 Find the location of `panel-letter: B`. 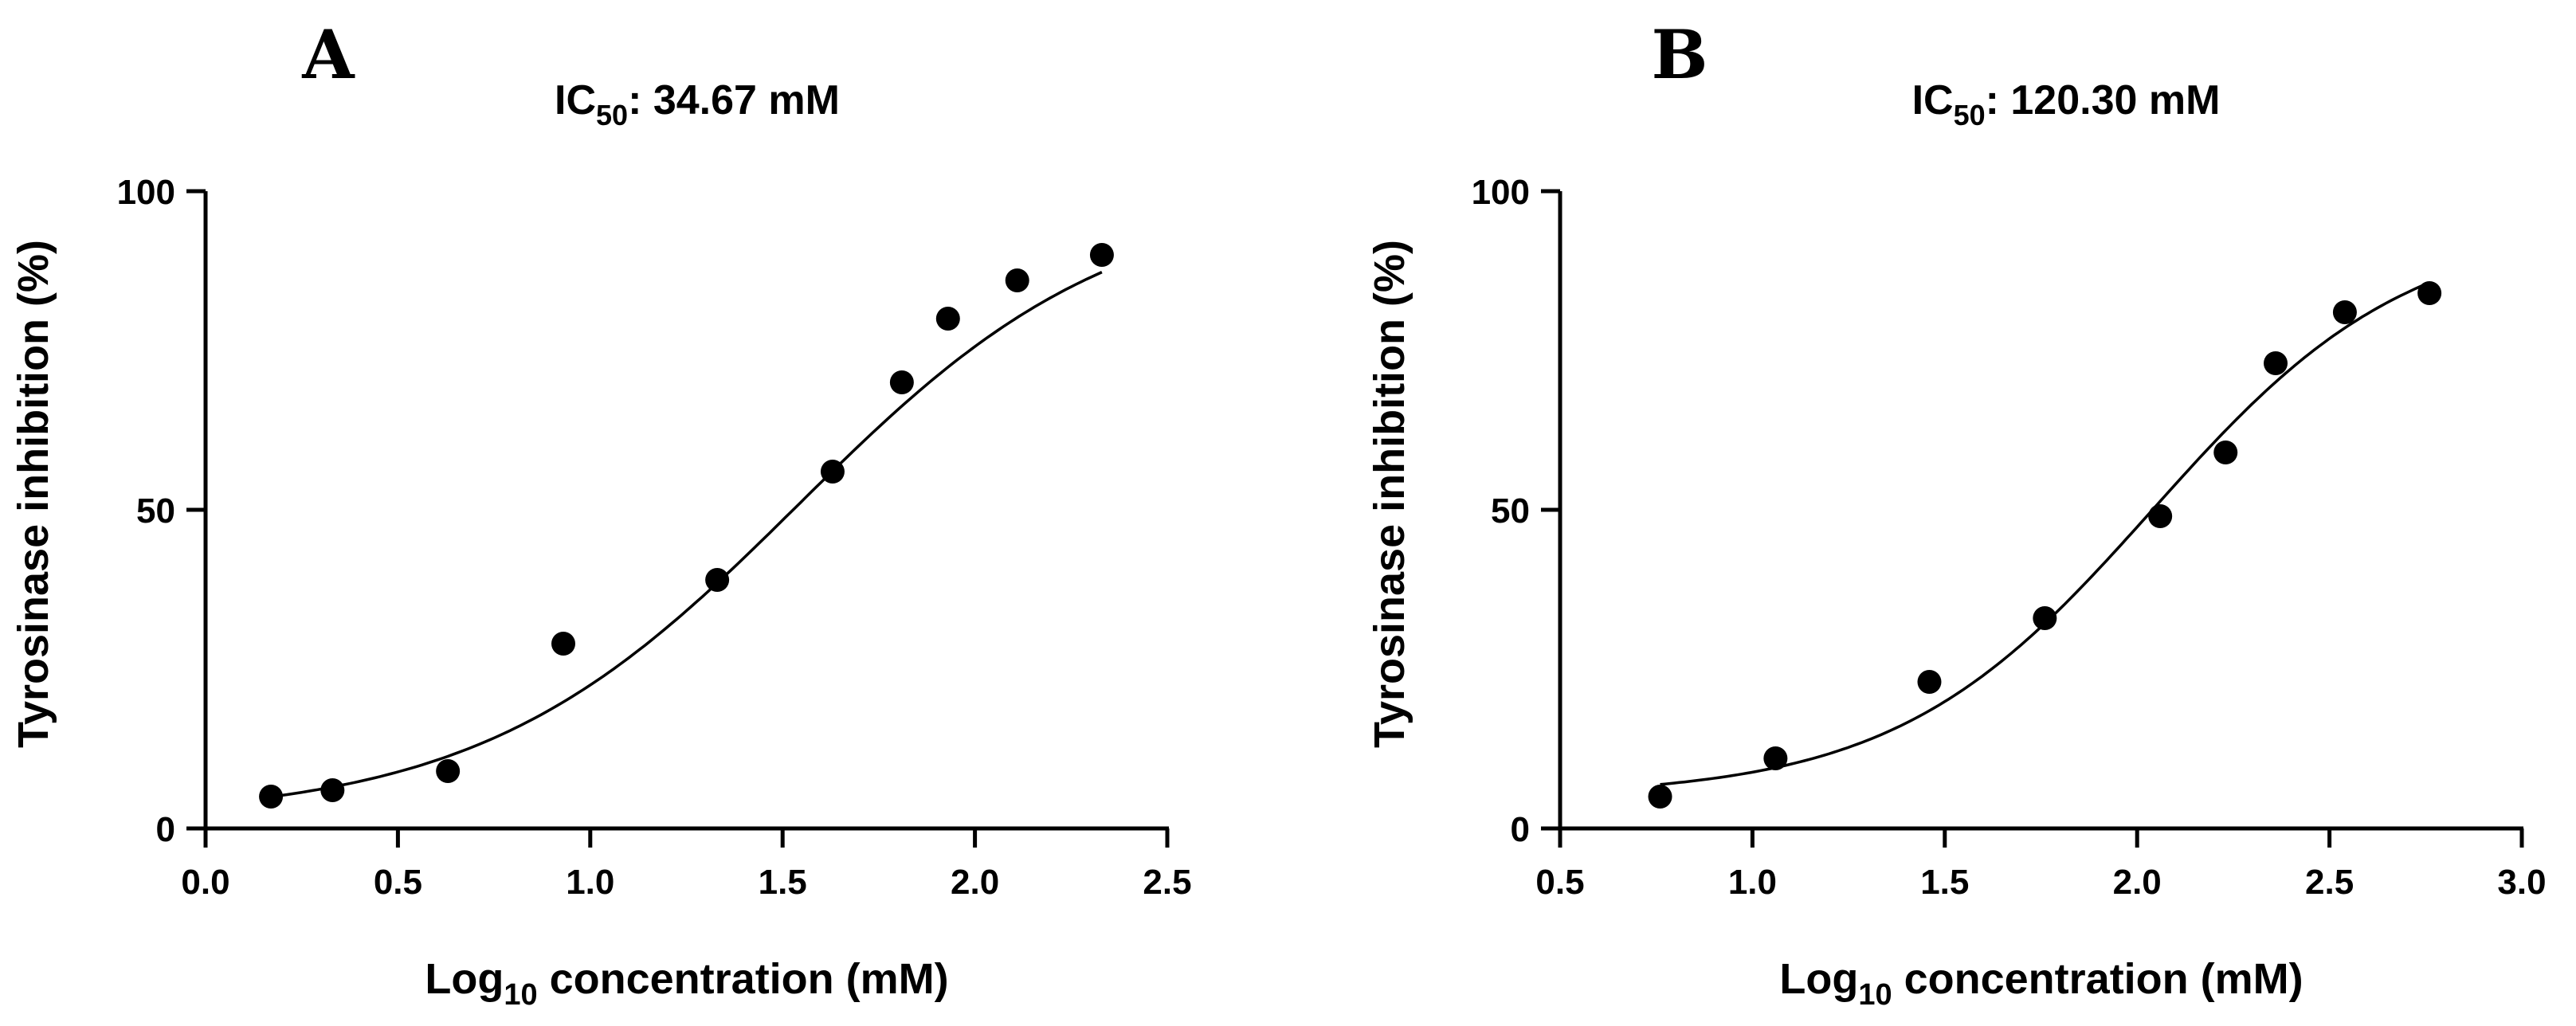

panel-letter: B is located at coordinates (1680, 54).